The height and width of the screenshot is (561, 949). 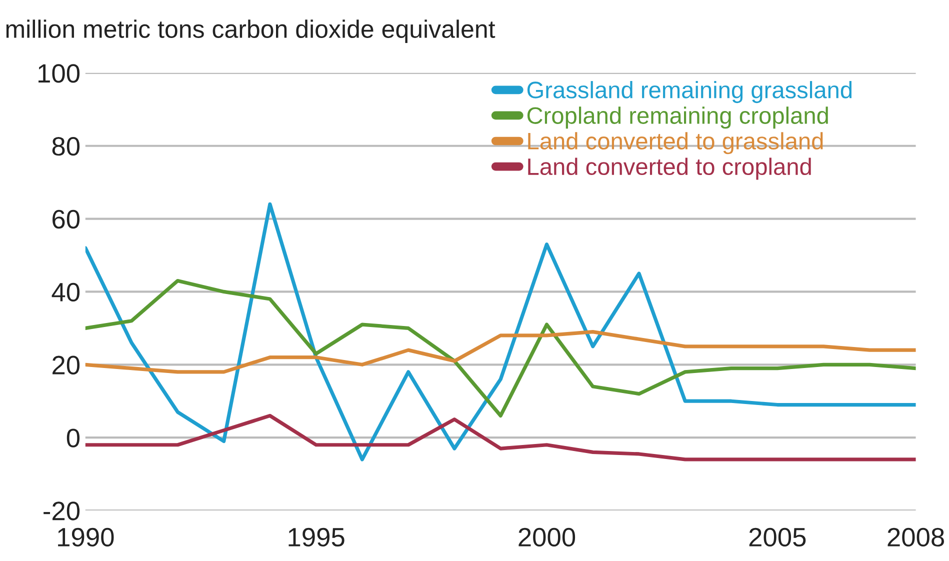 What do you see at coordinates (777, 537) in the screenshot?
I see `x-tick-label: 2005` at bounding box center [777, 537].